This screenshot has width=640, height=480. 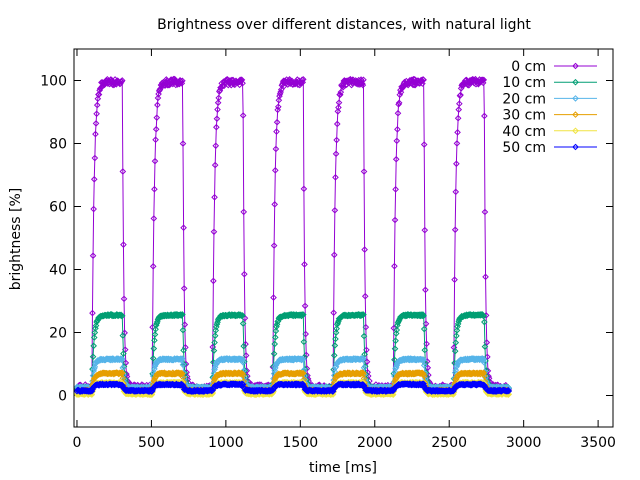 I want to click on y-tick-label: 20, so click(x=58, y=334).